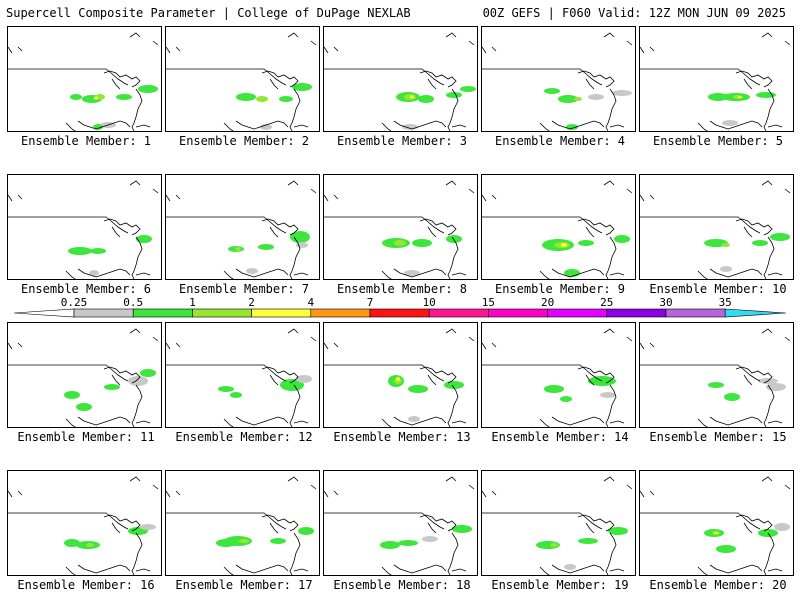 The width and height of the screenshot is (800, 600). What do you see at coordinates (310, 302) in the screenshot?
I see `colorbar-tick-label: 4` at bounding box center [310, 302].